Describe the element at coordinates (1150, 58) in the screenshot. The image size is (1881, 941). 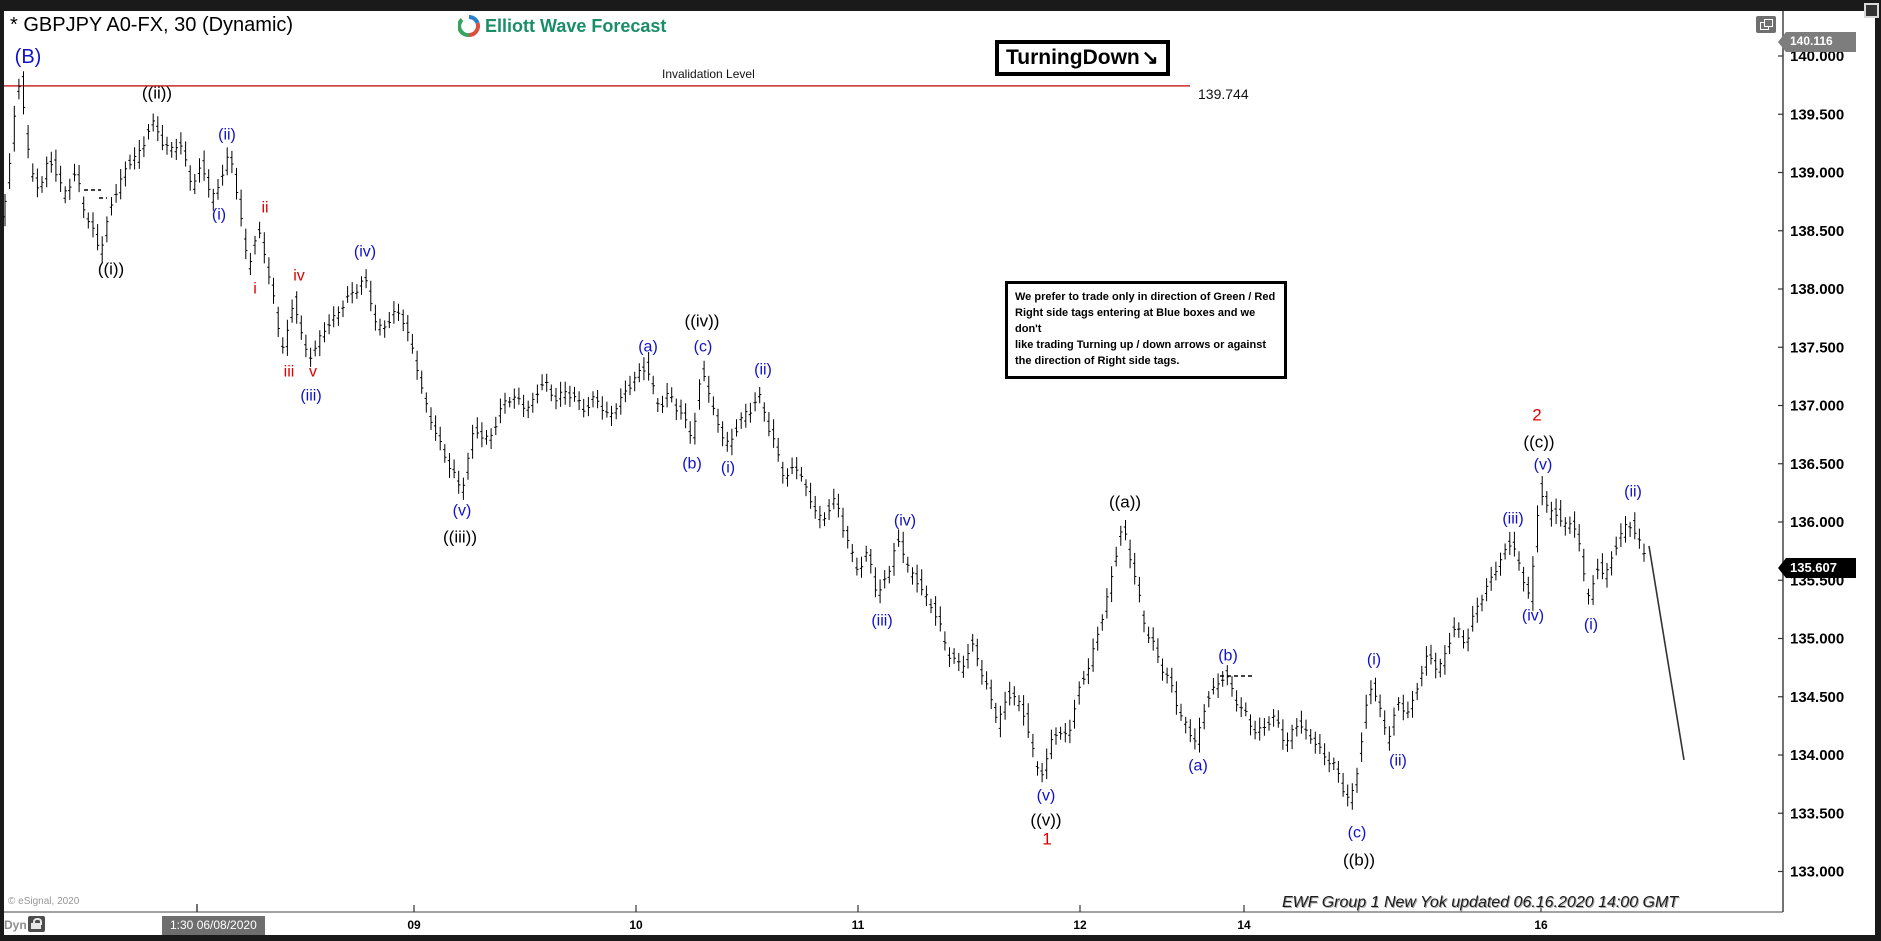
I see `turning-down-arrow-icon: ↘` at that location.